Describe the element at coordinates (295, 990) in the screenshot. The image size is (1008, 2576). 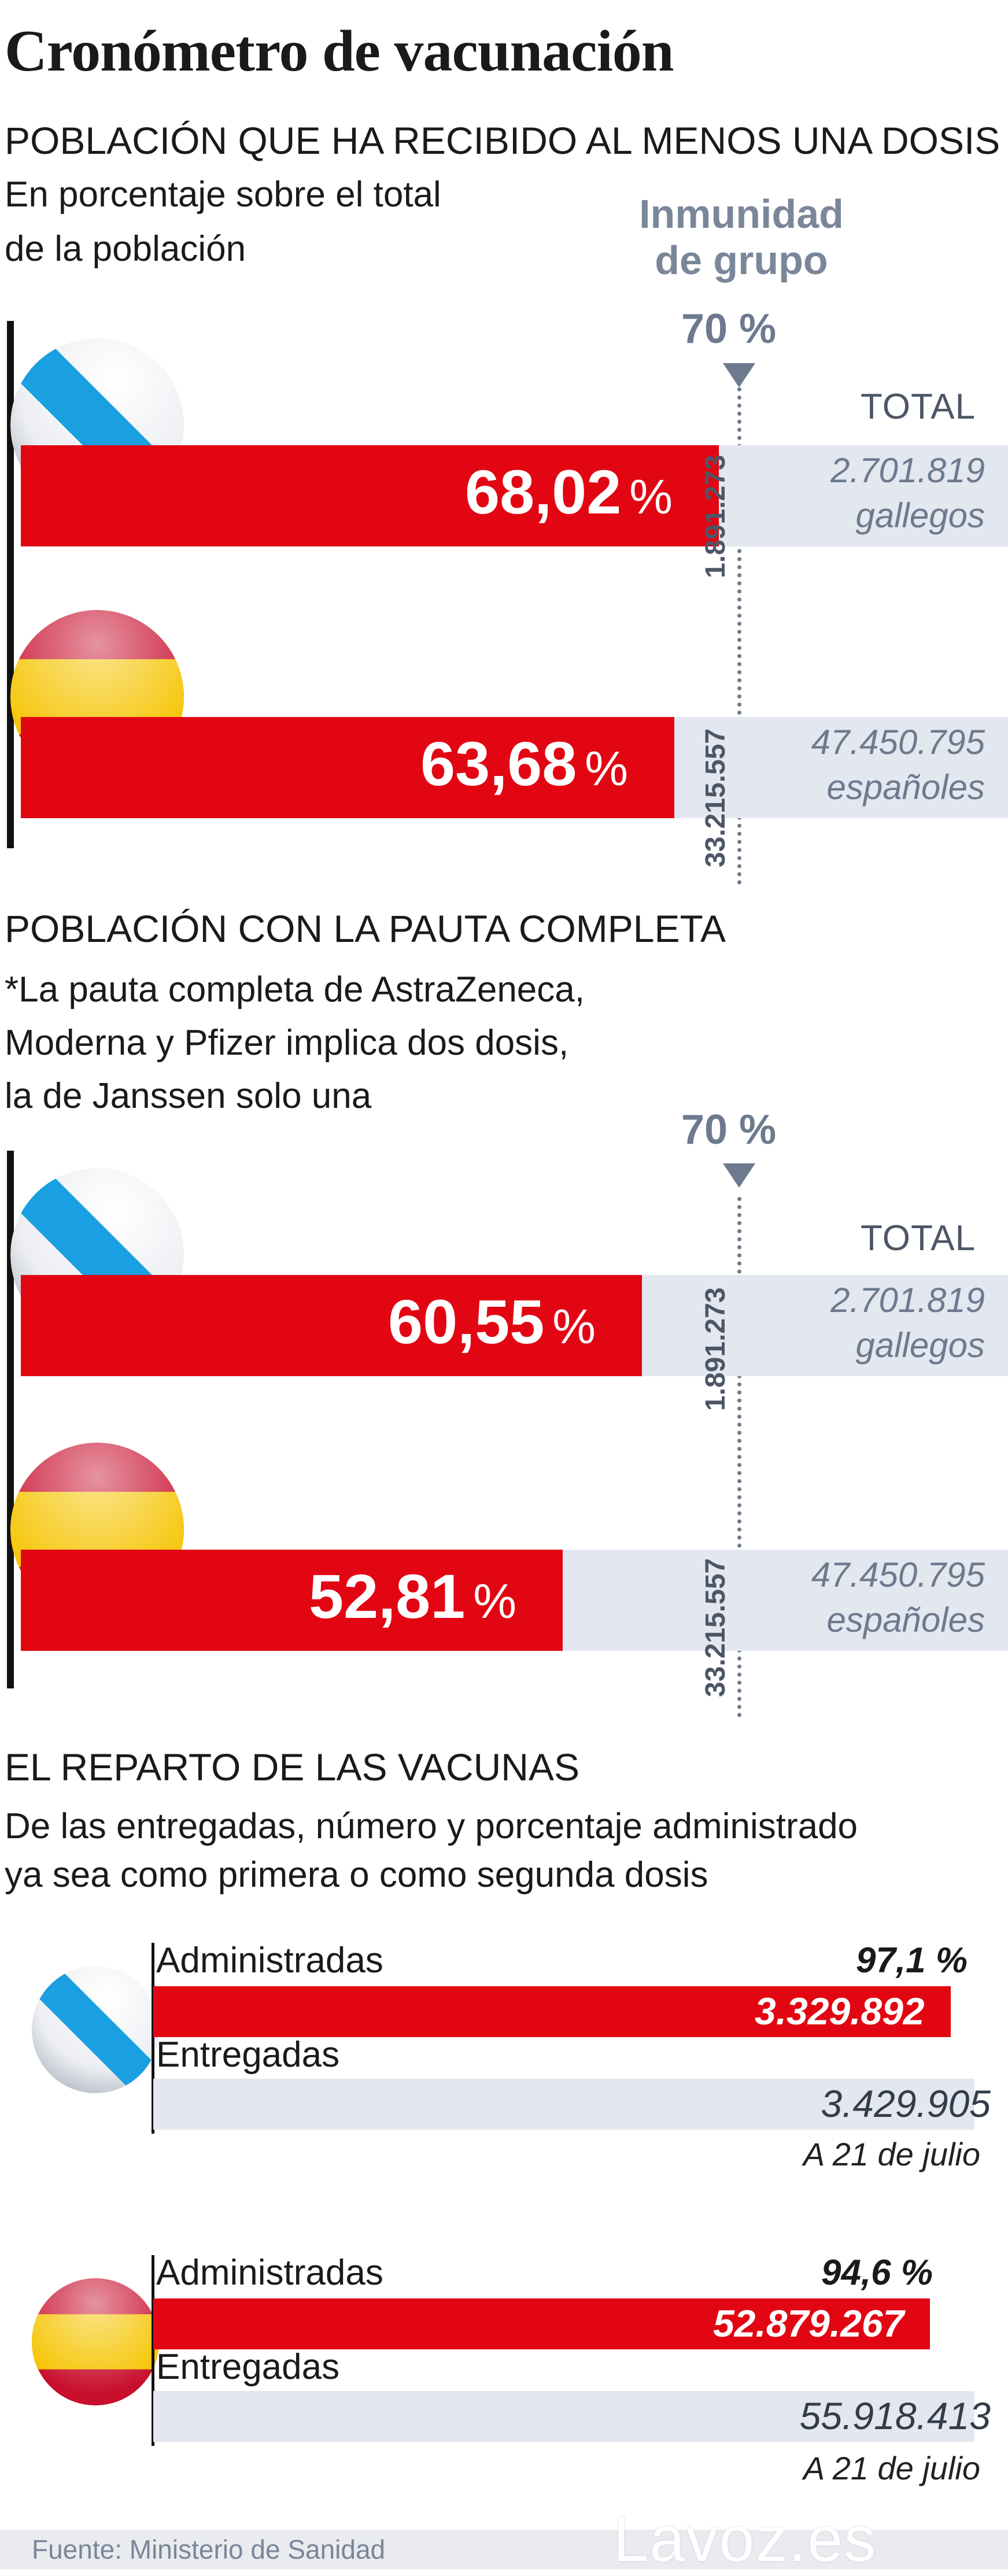
I see `section2-note-line1: *La pauta completa de AstraZeneca,` at that location.